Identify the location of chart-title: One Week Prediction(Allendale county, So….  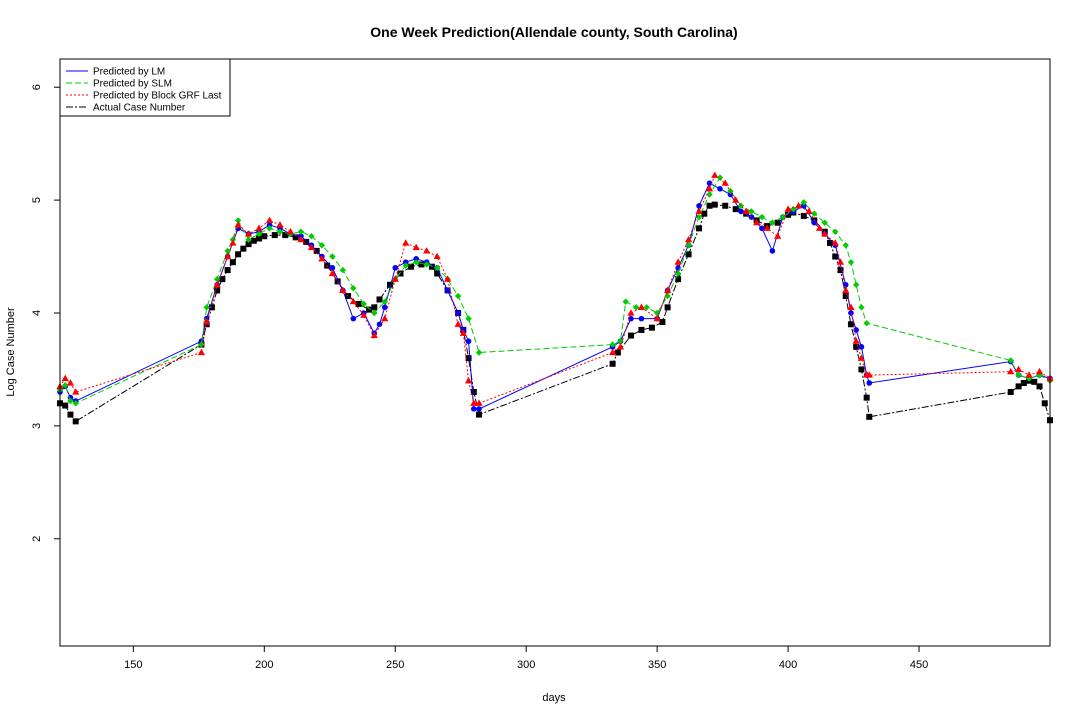
(553, 32).